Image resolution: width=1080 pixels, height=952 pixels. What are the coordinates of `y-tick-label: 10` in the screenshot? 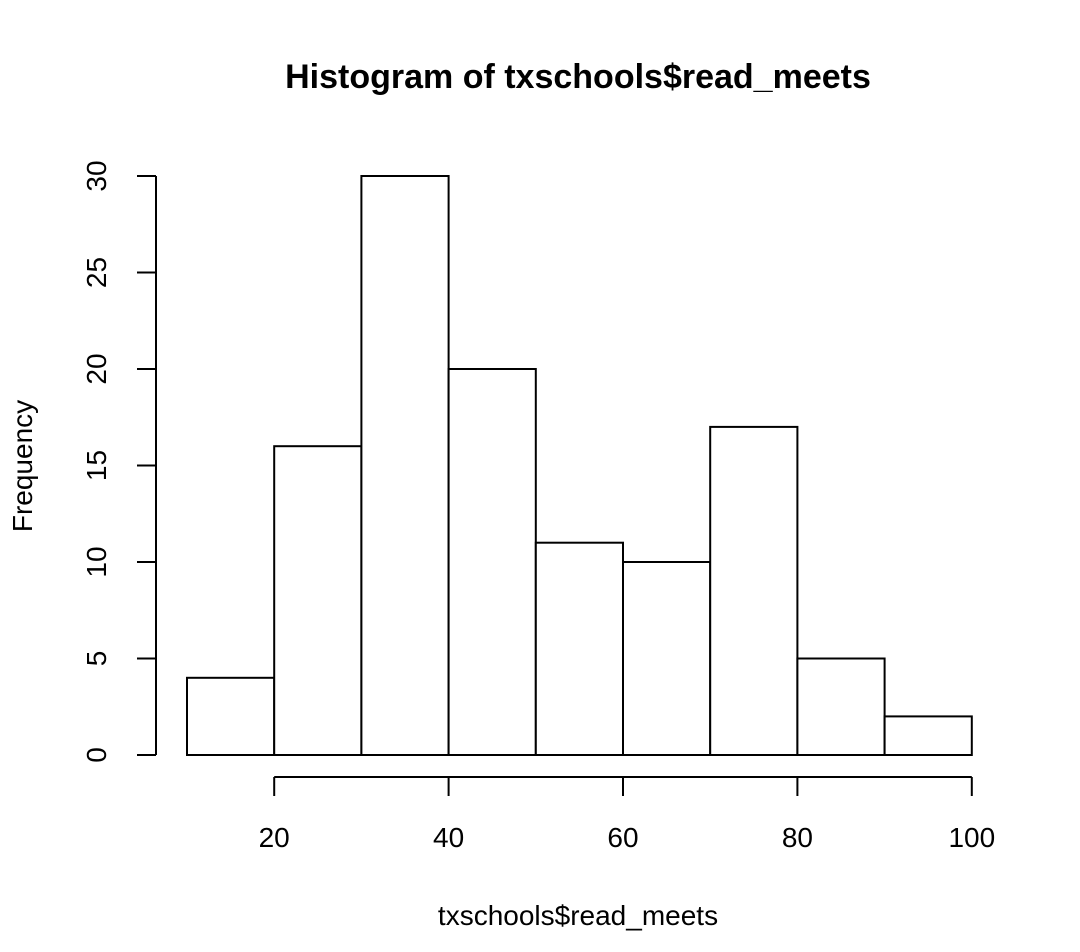 It's located at (96, 561).